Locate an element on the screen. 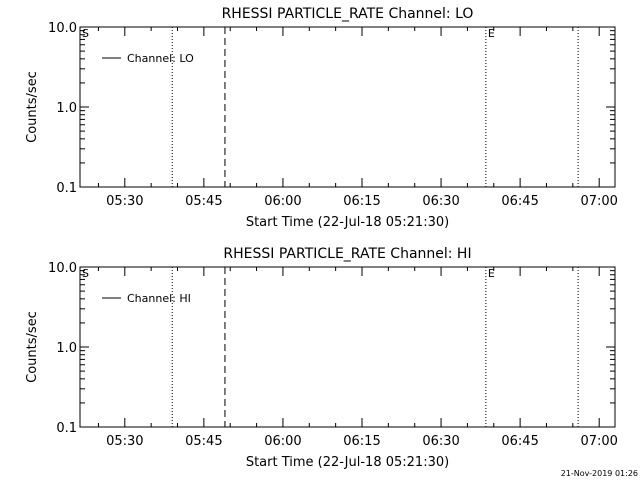  legend-label: Channel: LO is located at coordinates (160, 58).